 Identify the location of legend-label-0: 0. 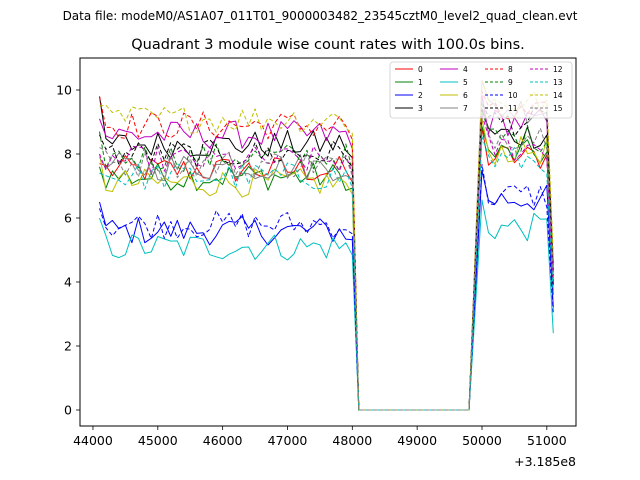
(420, 69).